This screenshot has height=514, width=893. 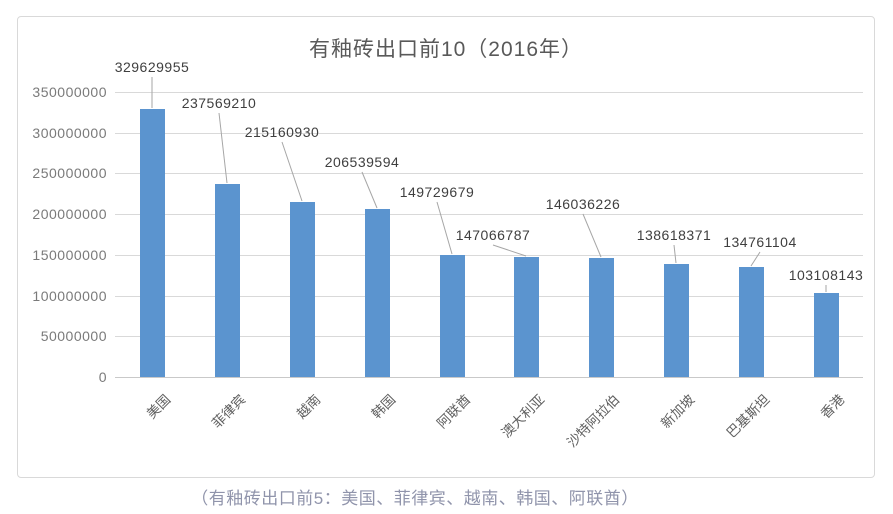 I want to click on bar-value-label: 329629955, so click(x=152, y=67).